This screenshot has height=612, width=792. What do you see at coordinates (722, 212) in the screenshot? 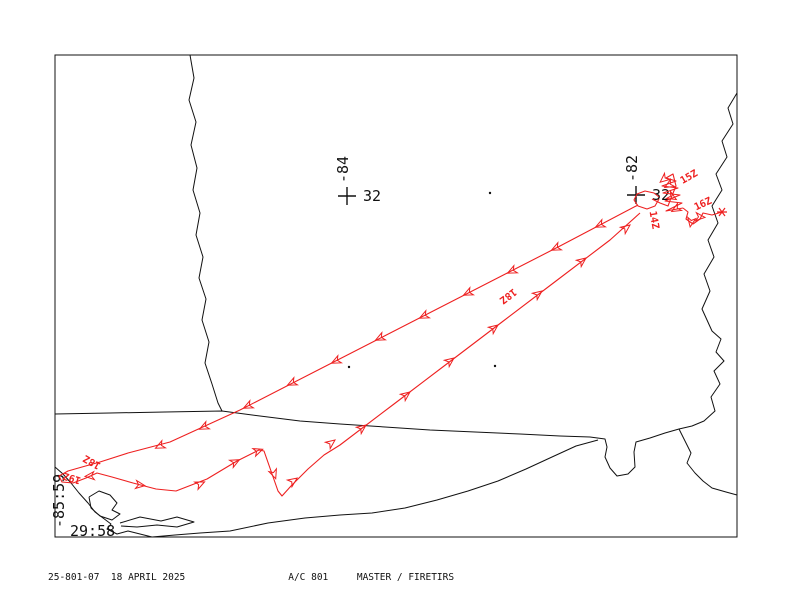
I see `track-start-marker` at bounding box center [722, 212].